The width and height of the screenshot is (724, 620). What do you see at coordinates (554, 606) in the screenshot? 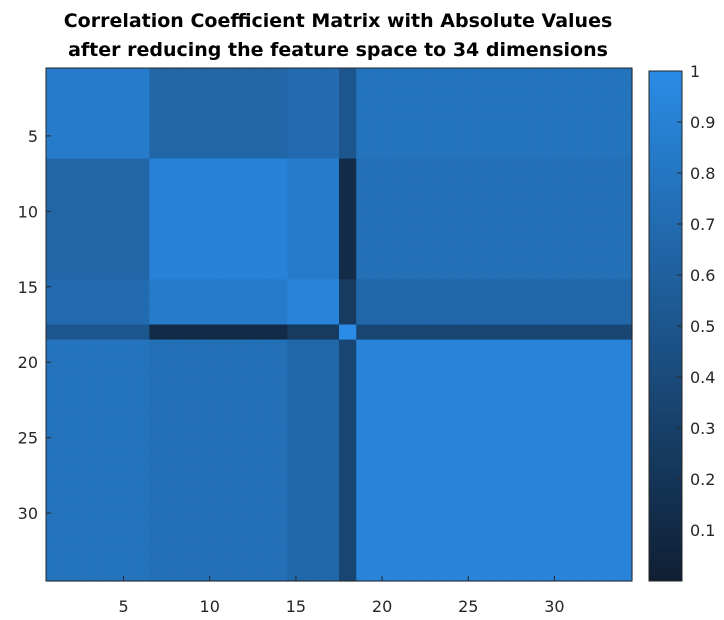
I see `x-tick-label: 30` at bounding box center [554, 606].